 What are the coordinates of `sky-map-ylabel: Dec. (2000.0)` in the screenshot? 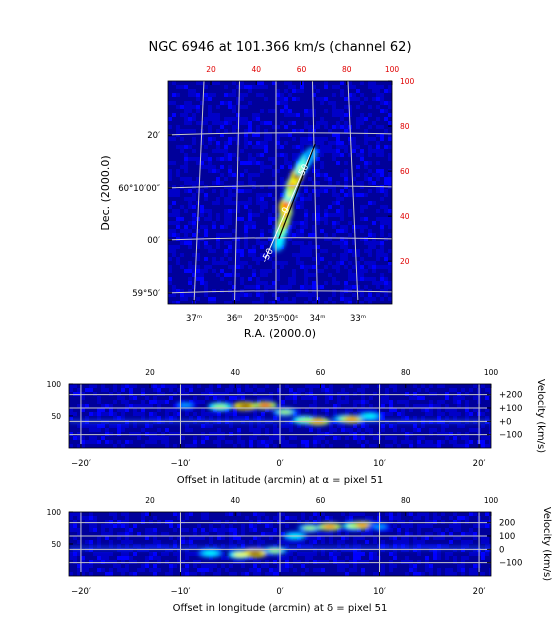 It's located at (105, 192).